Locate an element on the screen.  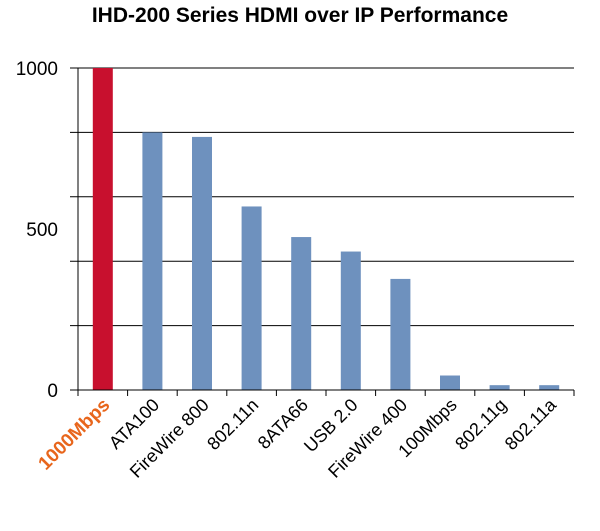
x-tick-label: 802.11a is located at coordinates (531, 424).